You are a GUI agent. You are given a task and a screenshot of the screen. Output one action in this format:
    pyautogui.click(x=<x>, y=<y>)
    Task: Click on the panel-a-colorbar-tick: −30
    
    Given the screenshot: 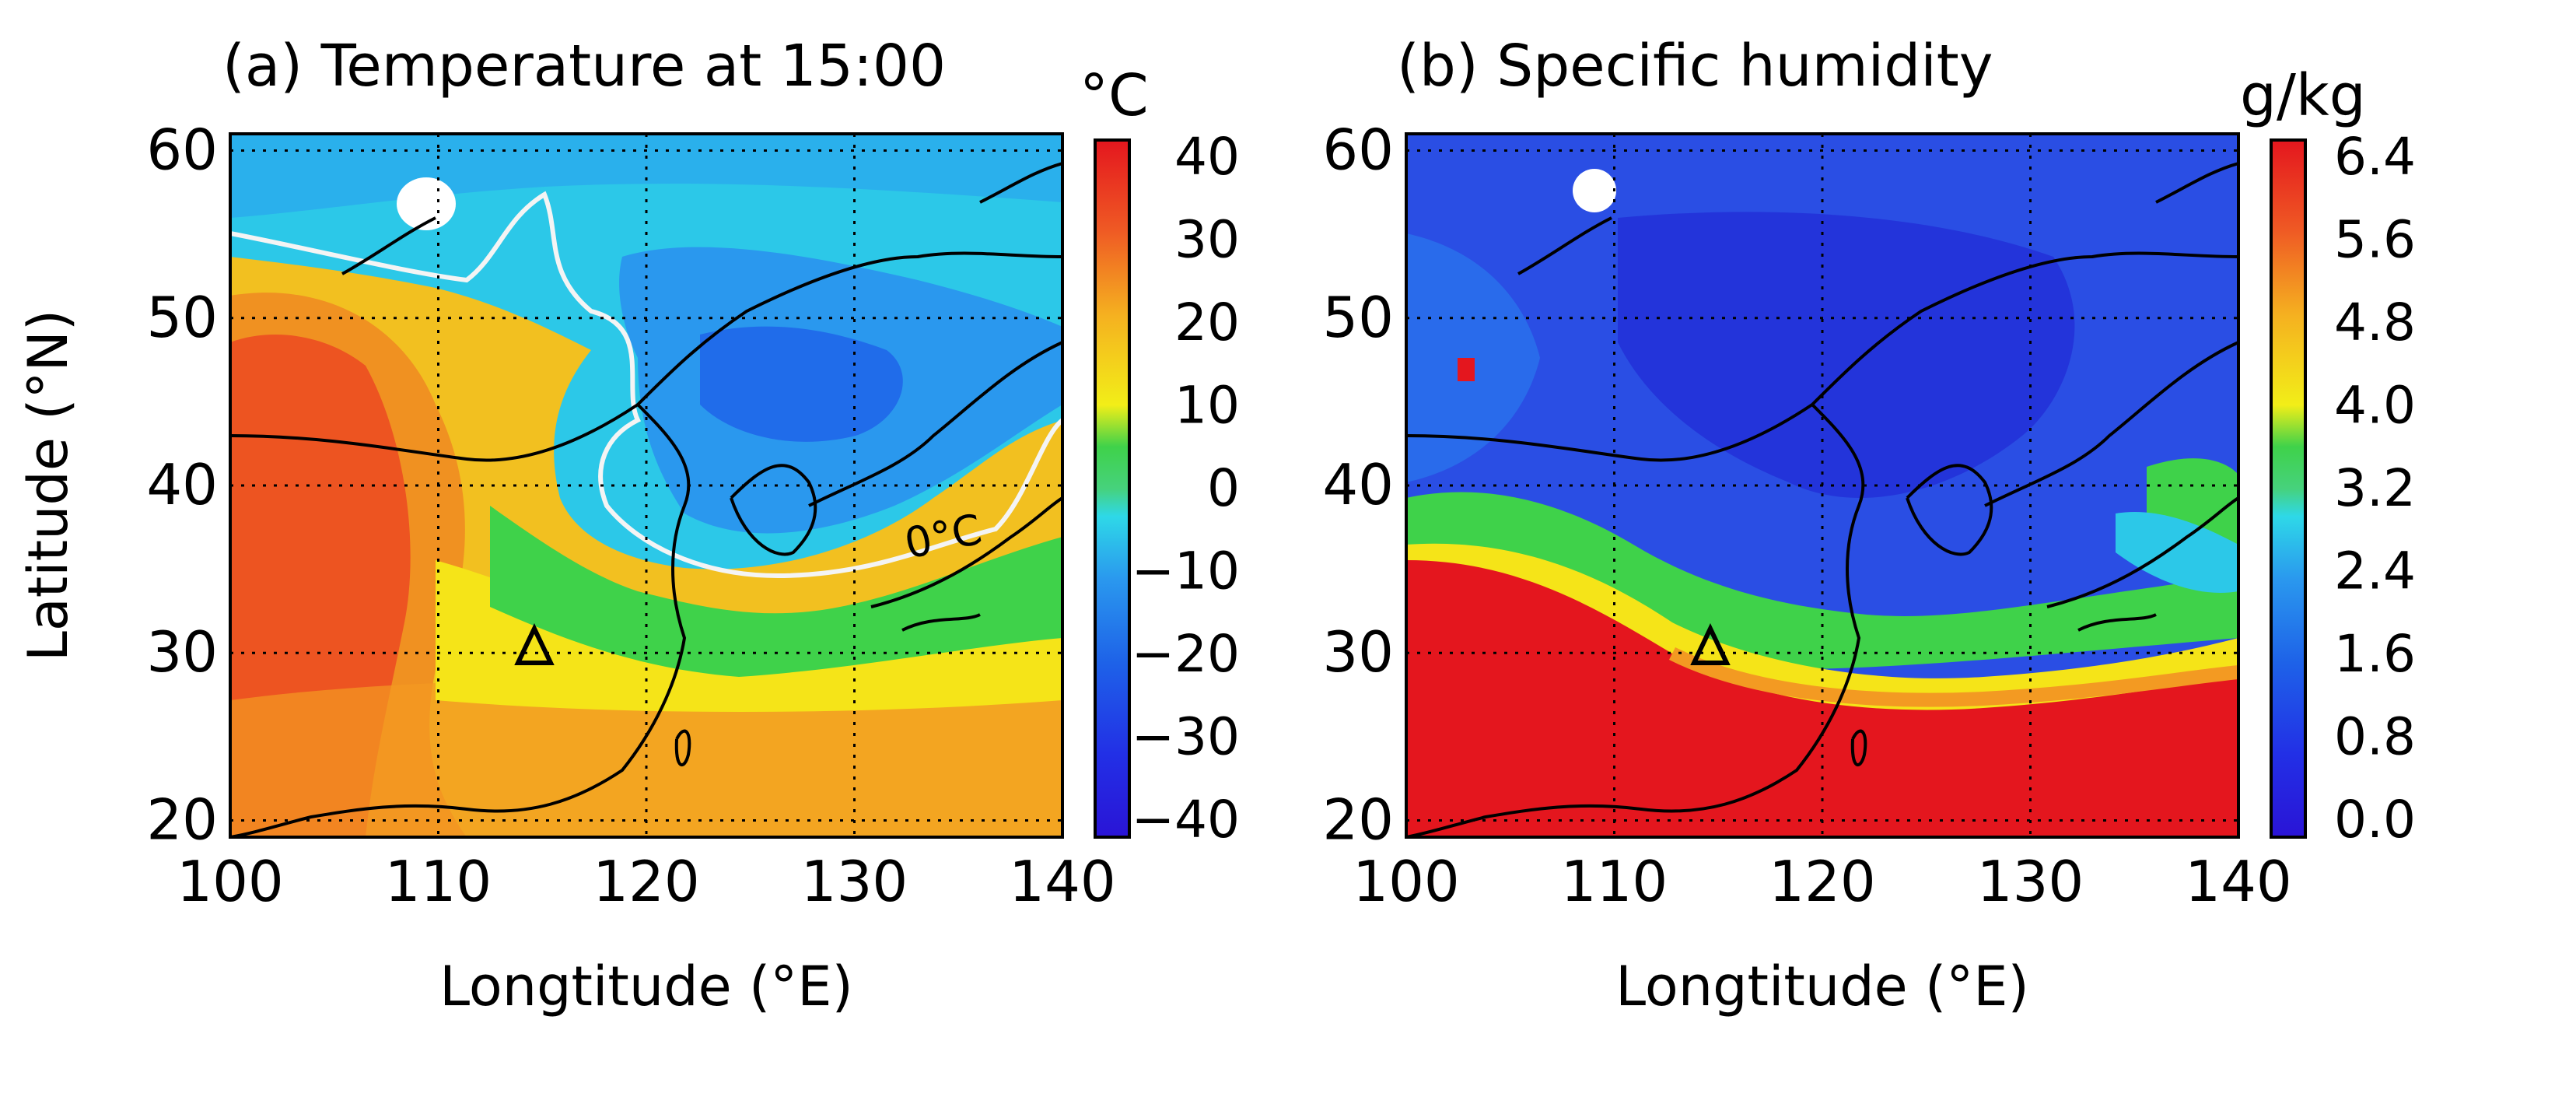 What is the action you would take?
    pyautogui.click(x=1186, y=737)
    